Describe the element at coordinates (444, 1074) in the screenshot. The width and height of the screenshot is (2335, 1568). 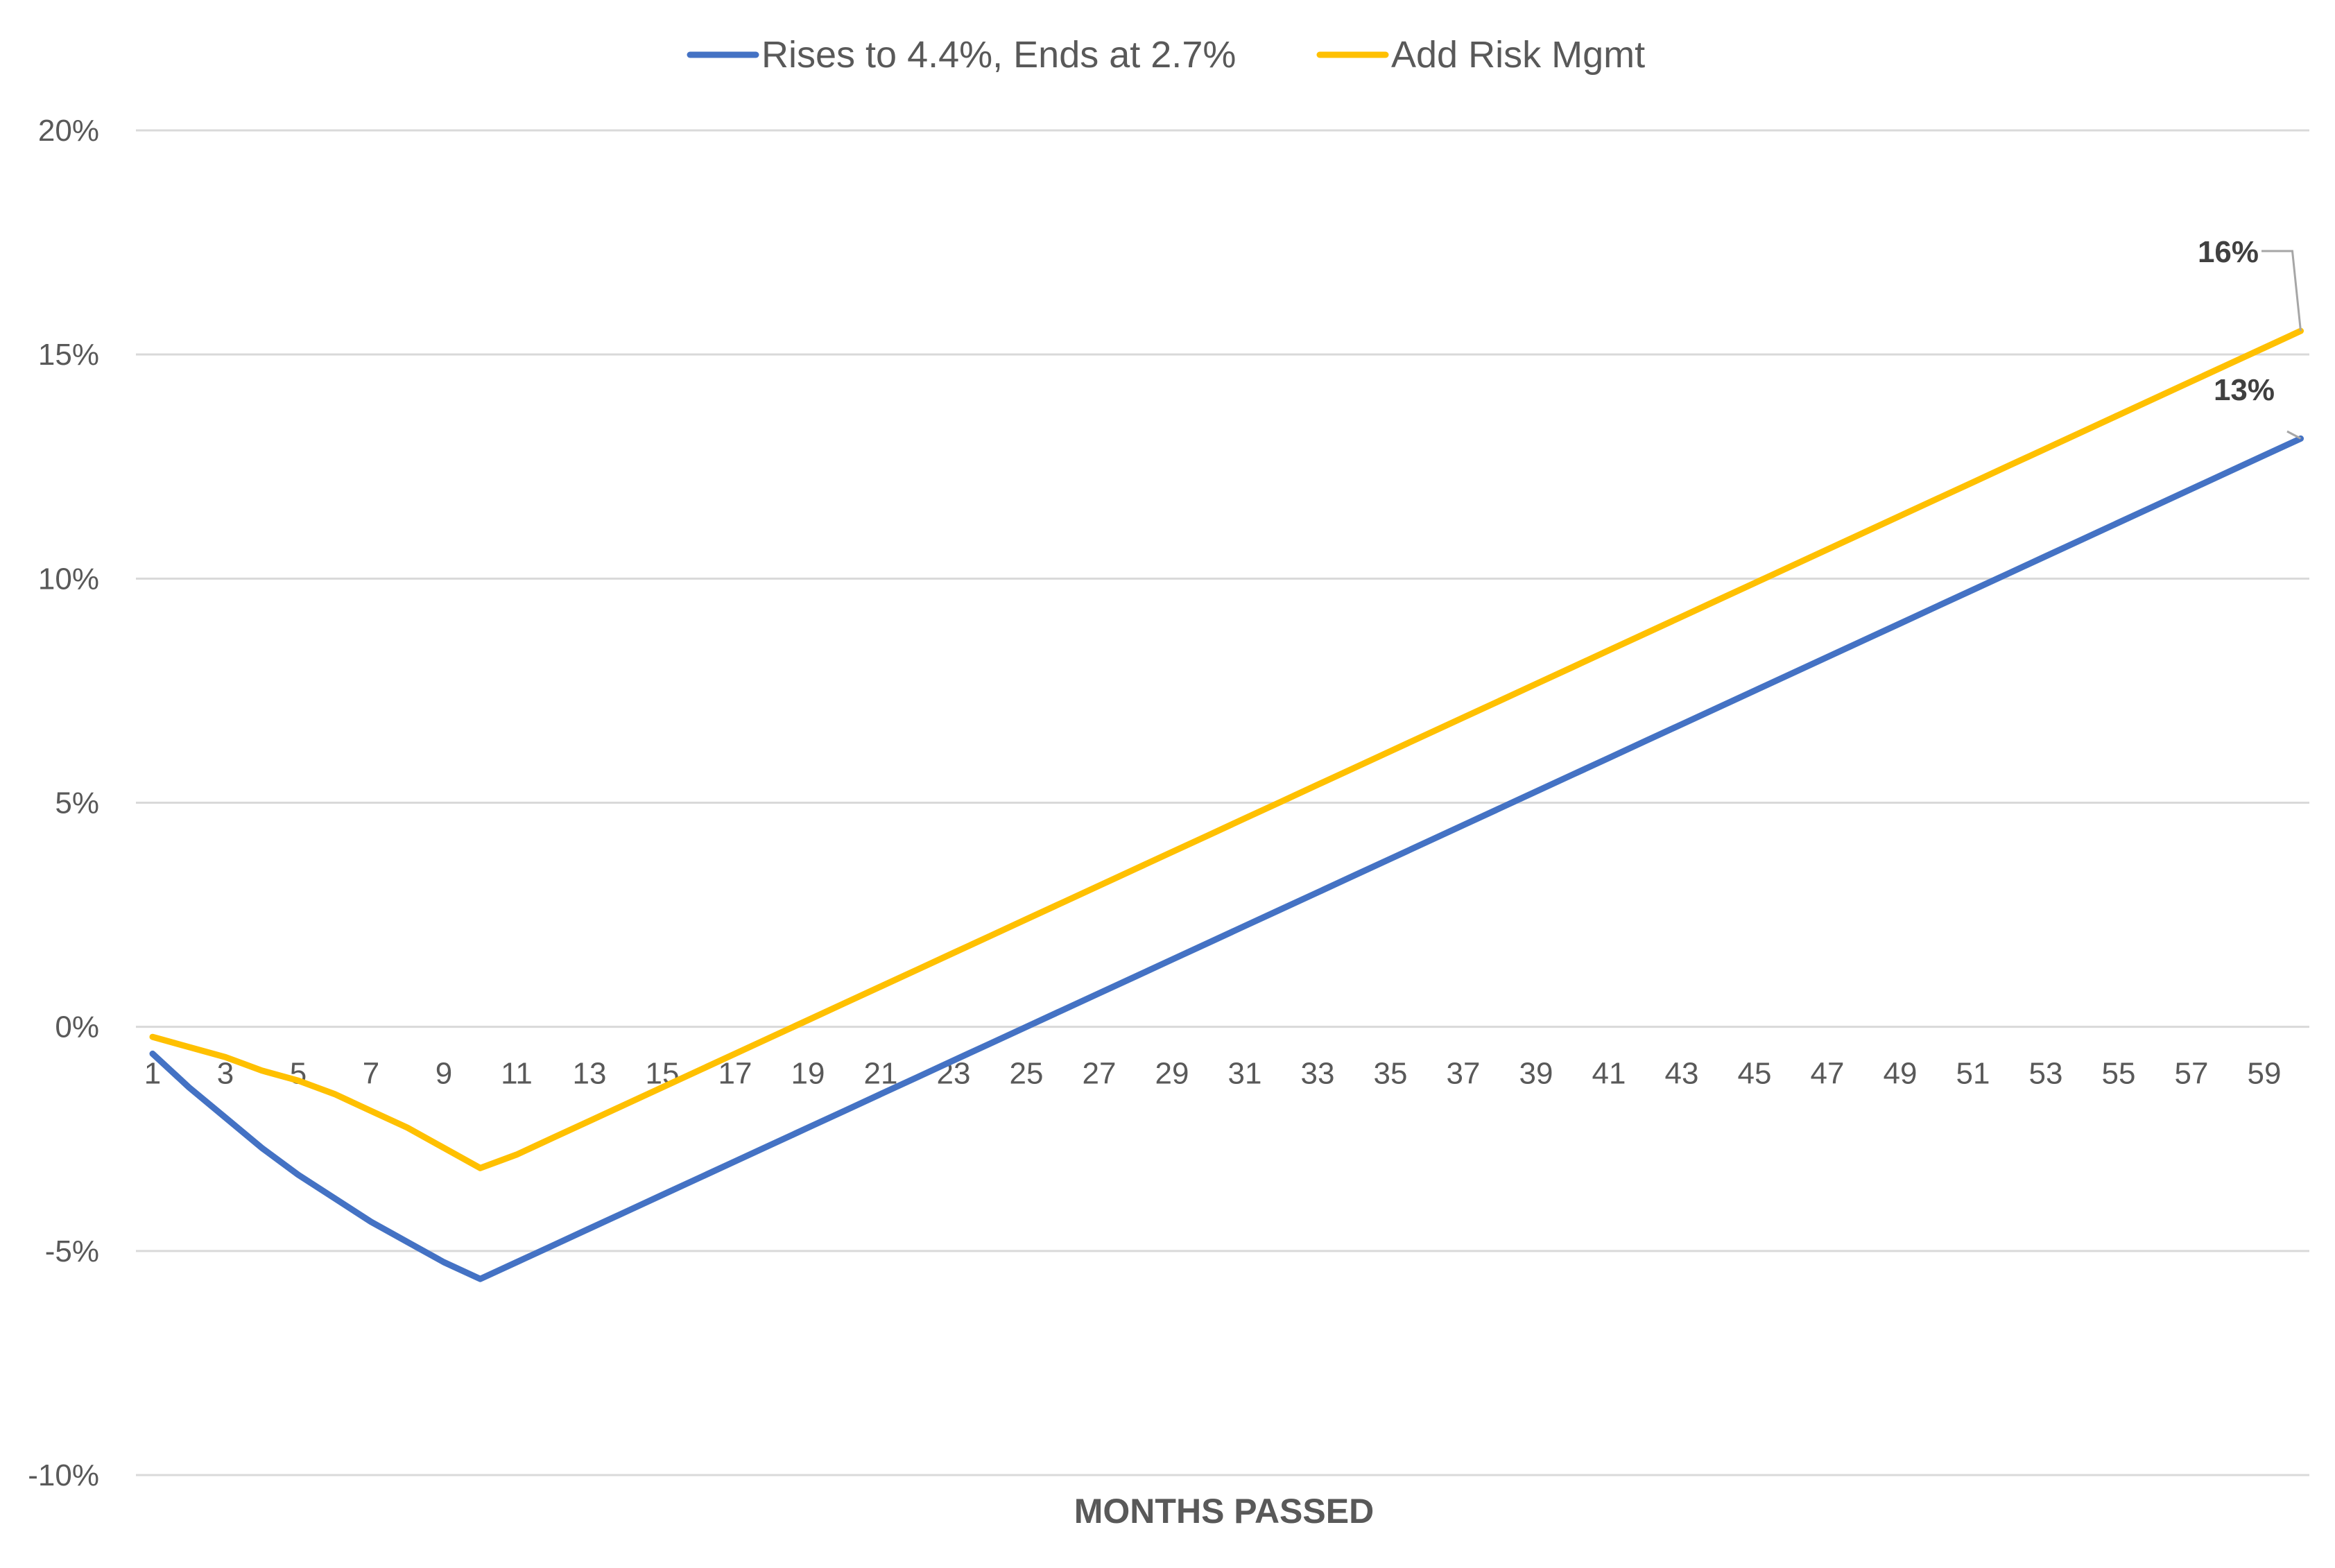
I see `x-tick-label: 9` at that location.